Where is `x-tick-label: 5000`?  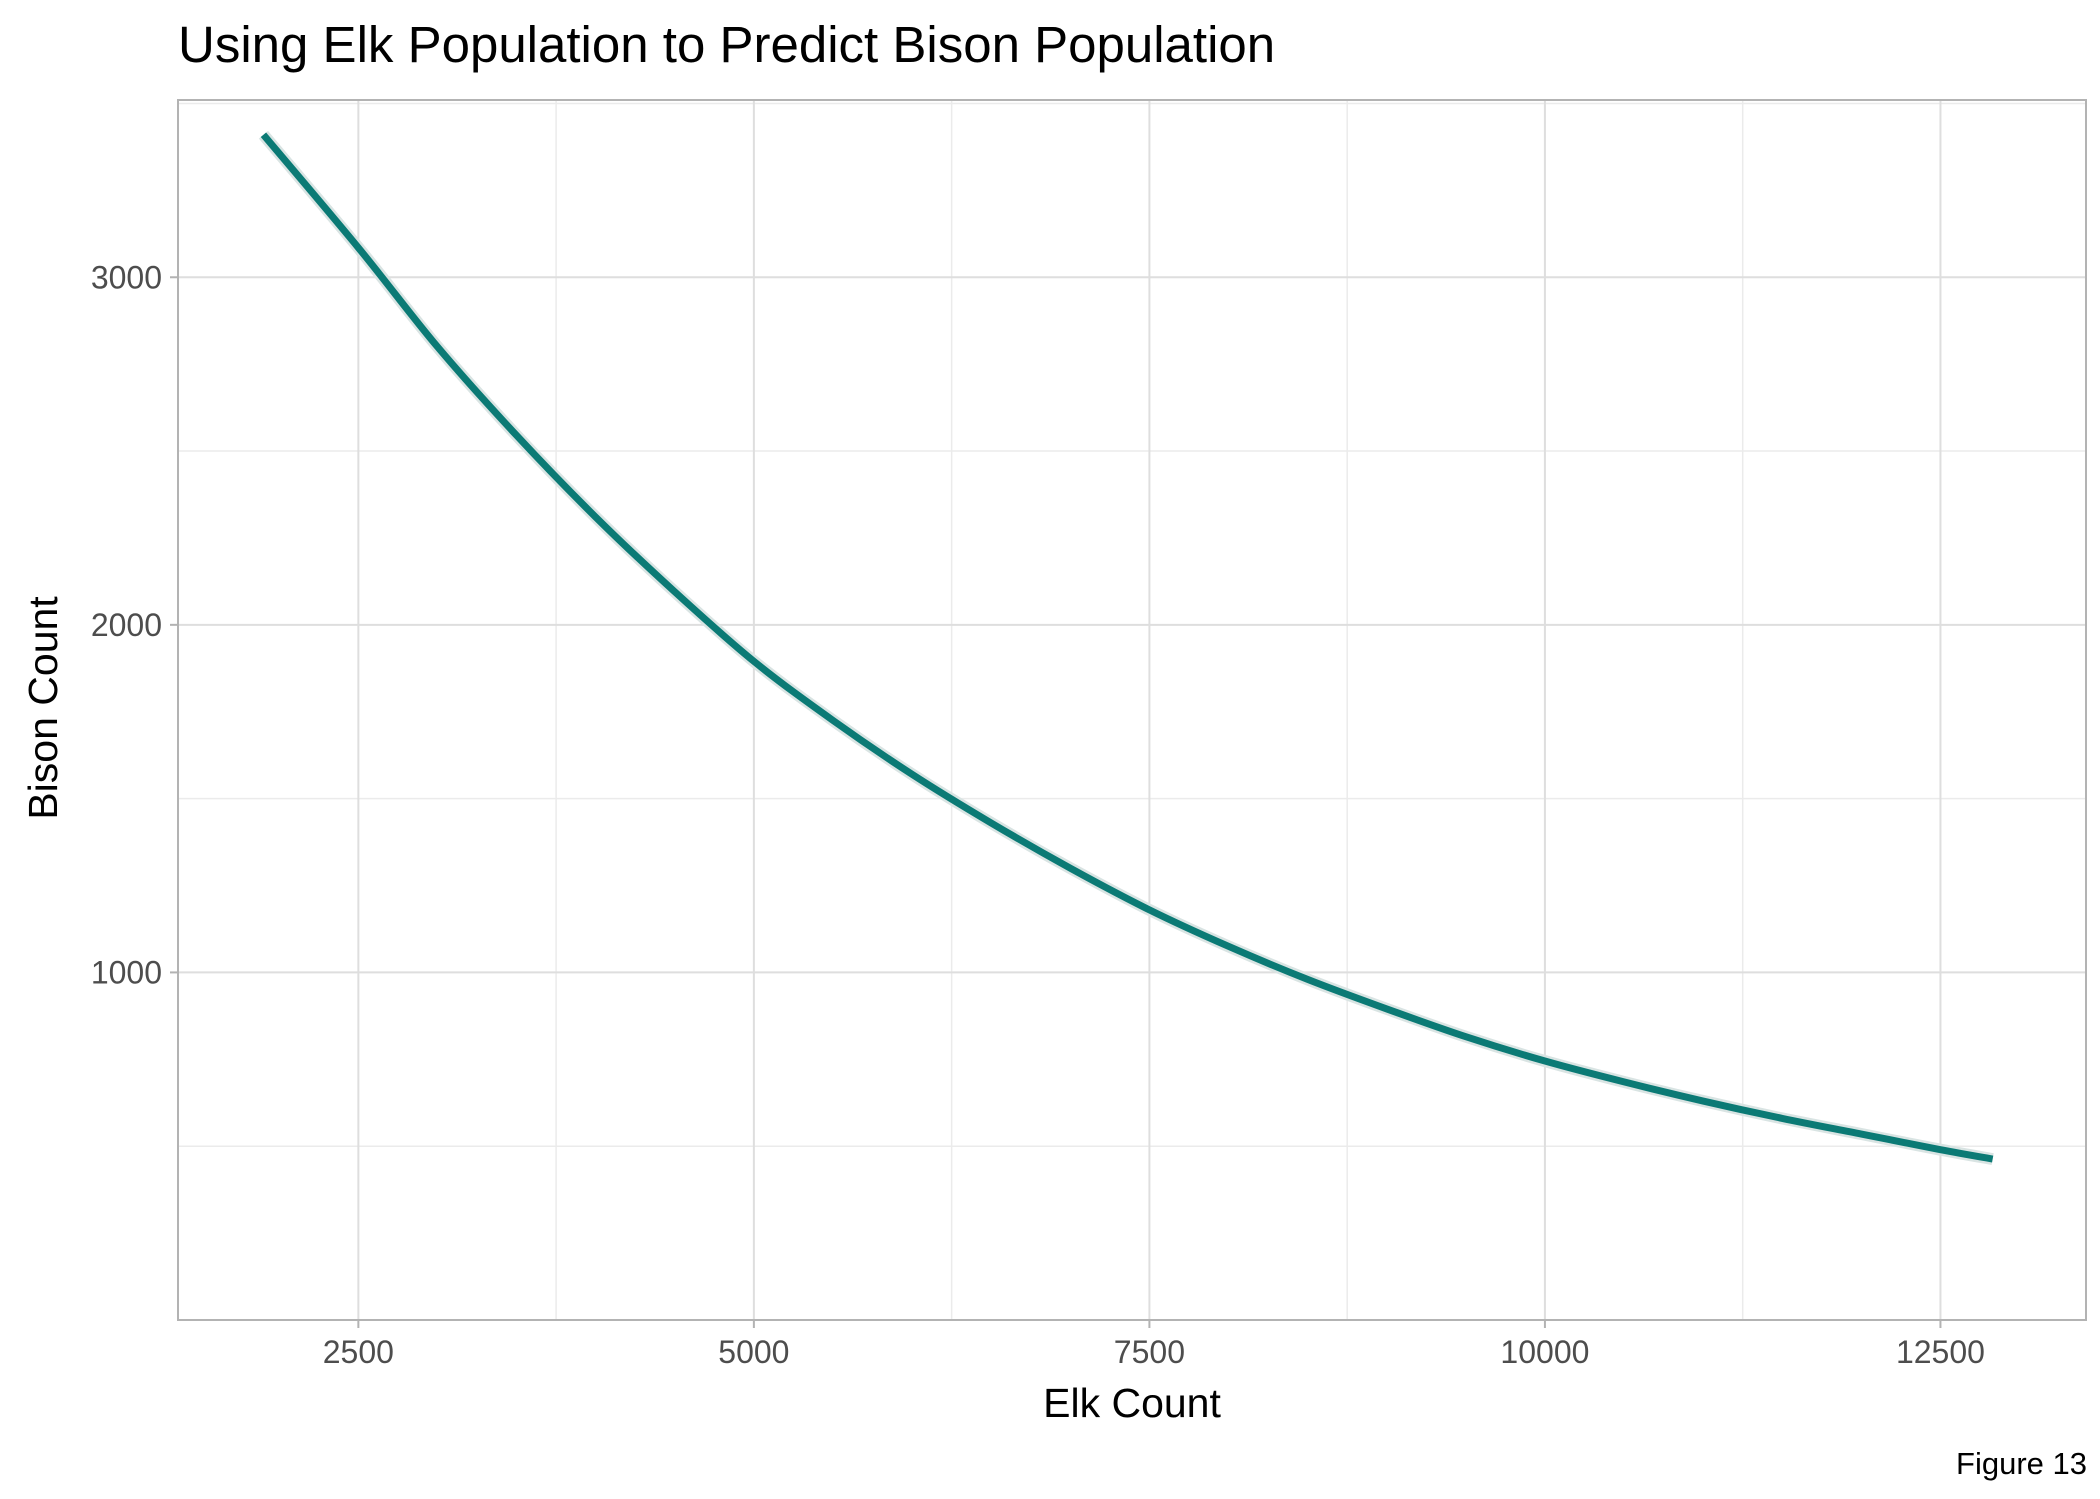 x-tick-label: 5000 is located at coordinates (753, 1352).